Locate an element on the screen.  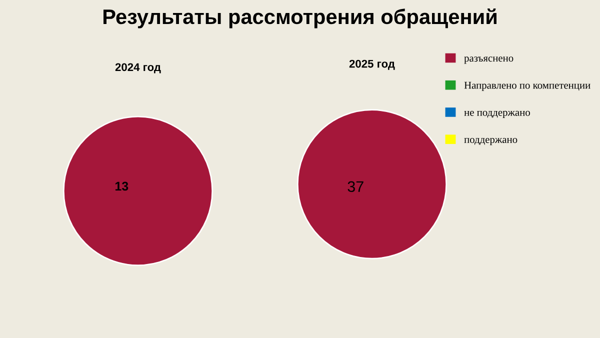
text: Результаты рассмотрения обращений is located at coordinates (299, 18).